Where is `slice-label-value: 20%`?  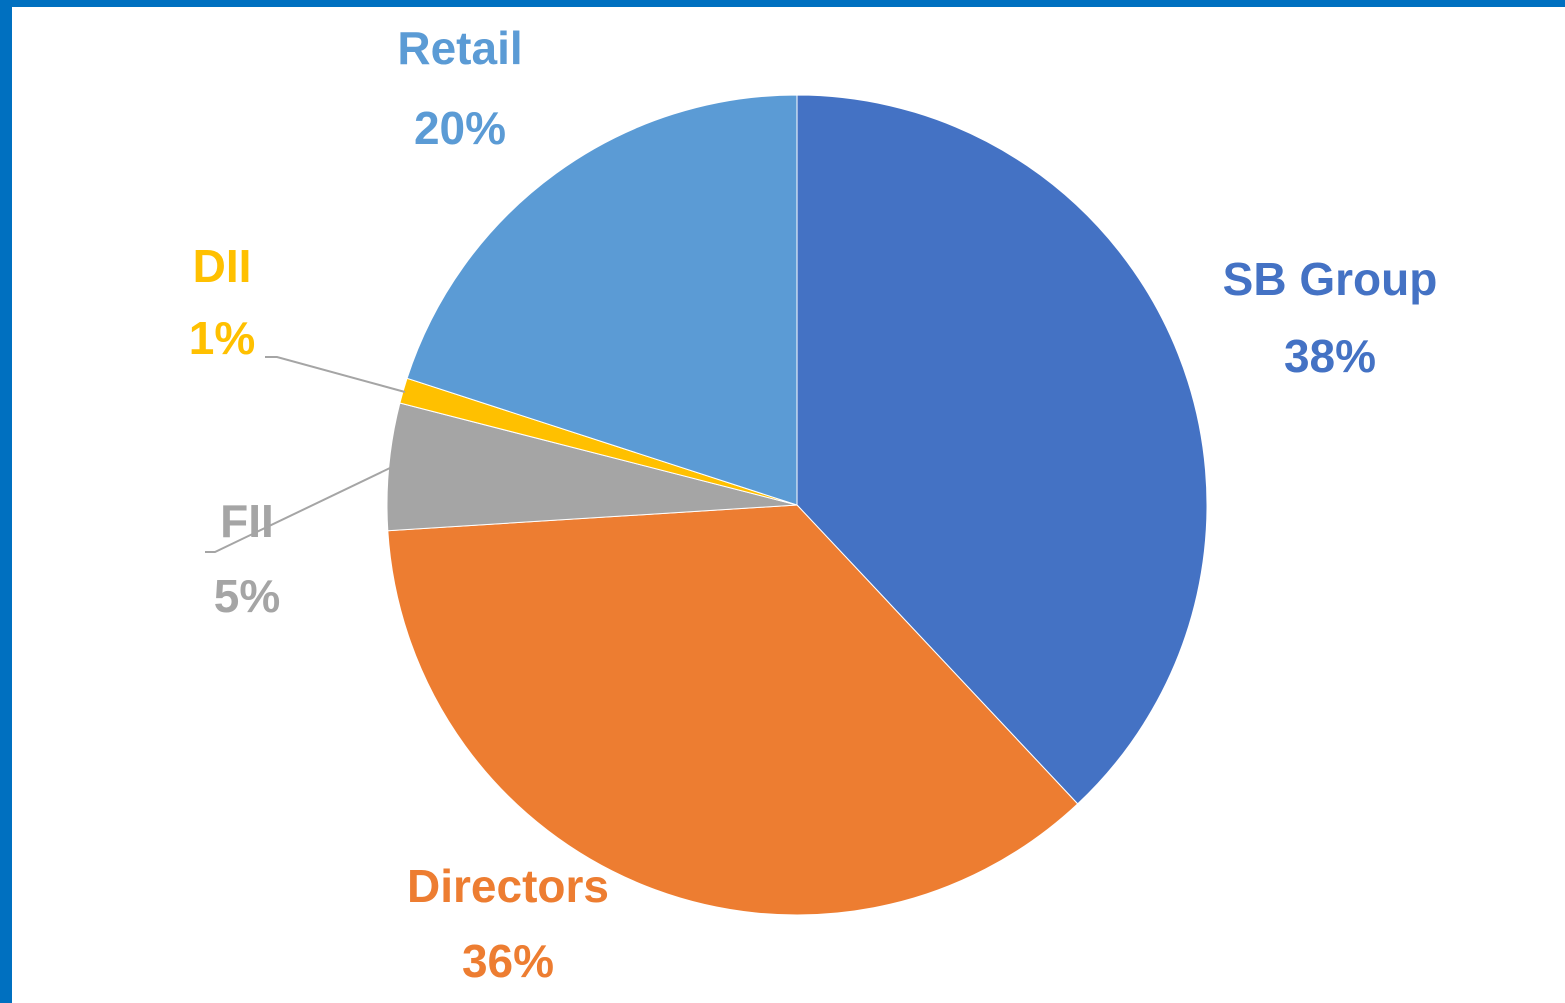
slice-label-value: 20% is located at coordinates (460, 128).